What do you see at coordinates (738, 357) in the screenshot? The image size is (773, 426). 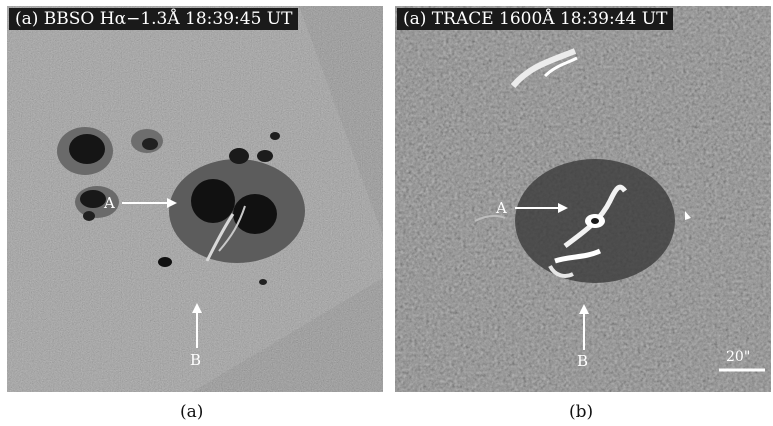 I see `scale-bar-label: 20"` at bounding box center [738, 357].